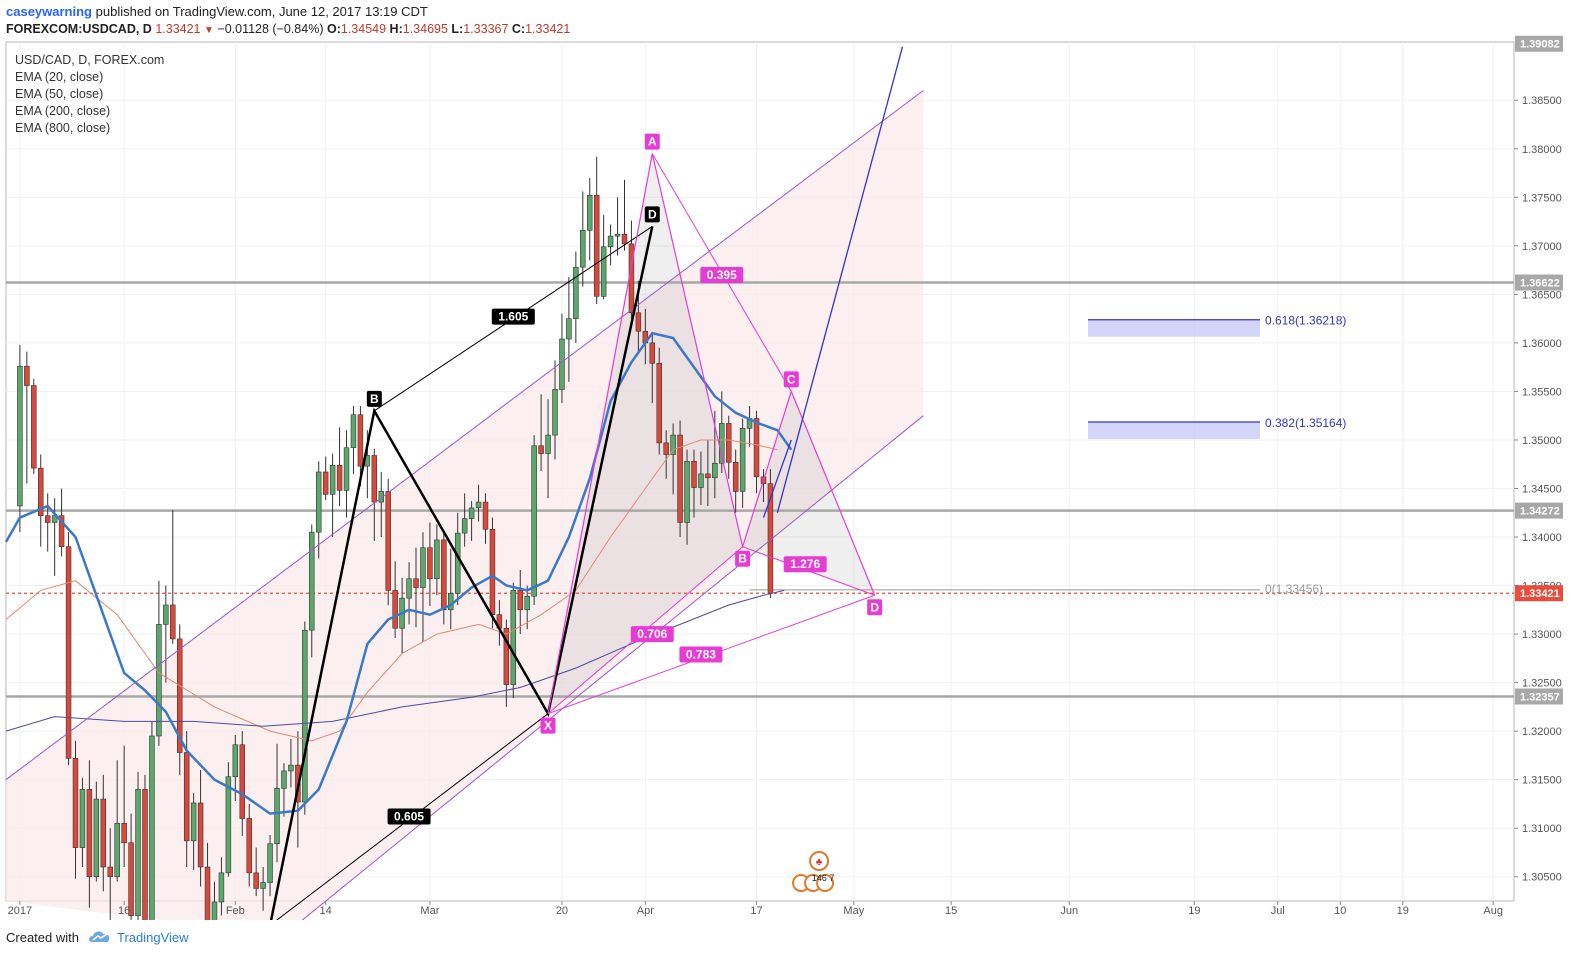 The width and height of the screenshot is (1569, 956). What do you see at coordinates (1493, 911) in the screenshot?
I see `x-tick-label: Aug` at bounding box center [1493, 911].